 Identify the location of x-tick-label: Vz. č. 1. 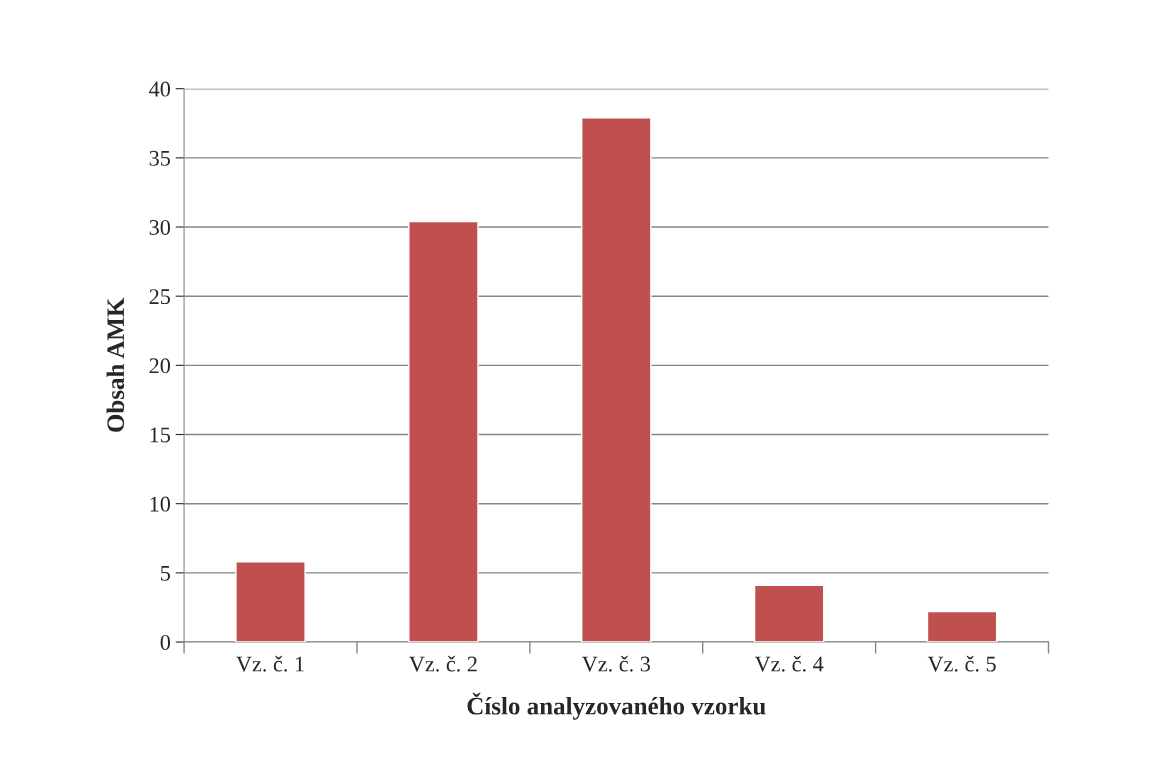
(270, 663).